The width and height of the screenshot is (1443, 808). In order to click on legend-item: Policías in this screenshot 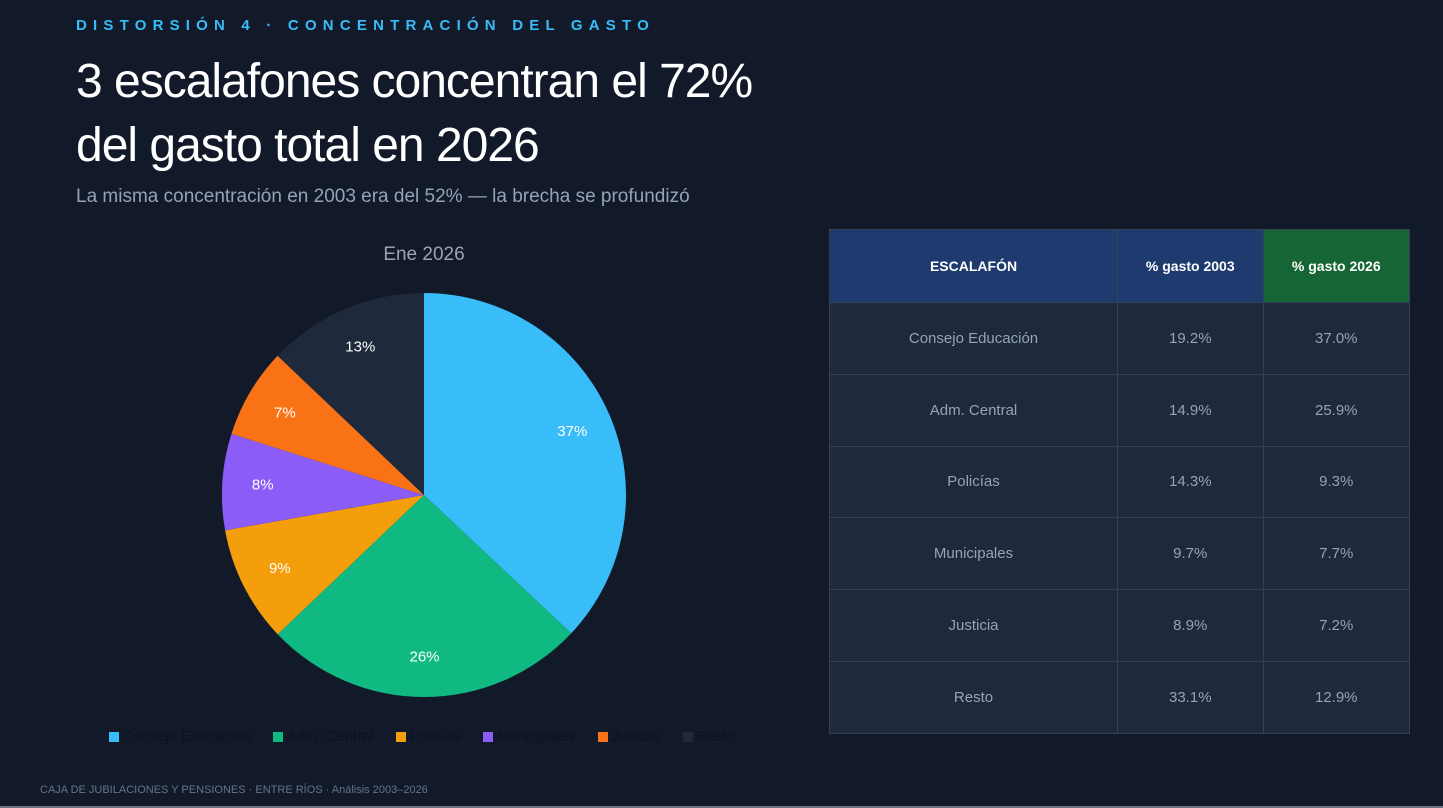, I will do `click(428, 736)`.